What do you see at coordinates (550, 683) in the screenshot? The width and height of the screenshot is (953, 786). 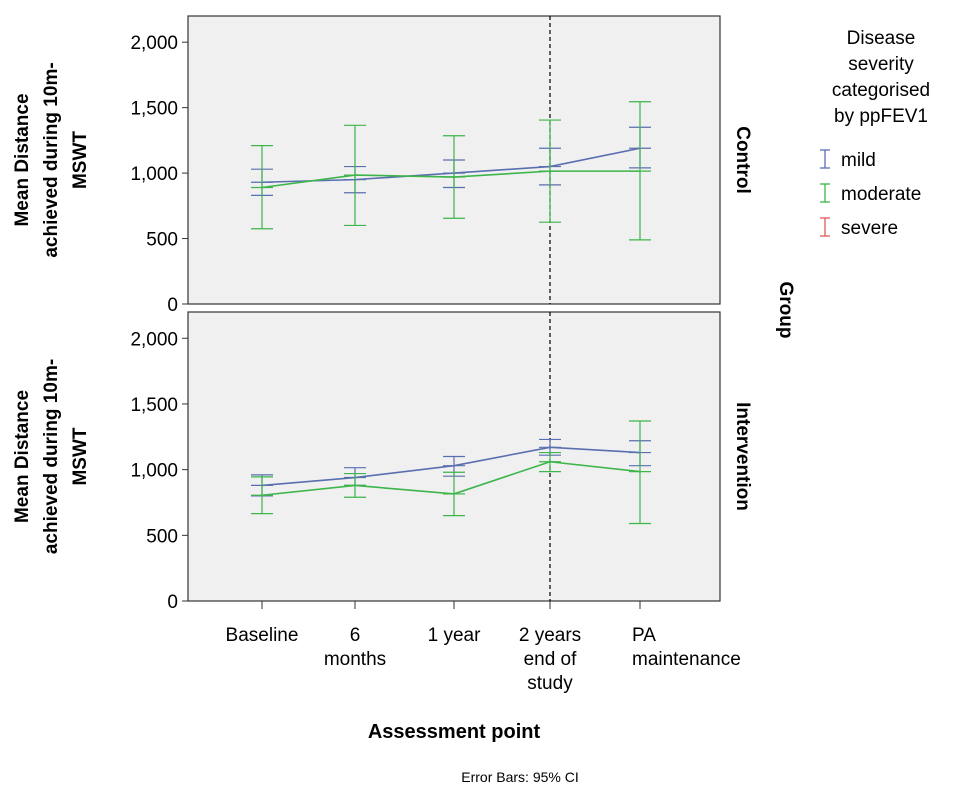 I see `x-tick-label: study` at bounding box center [550, 683].